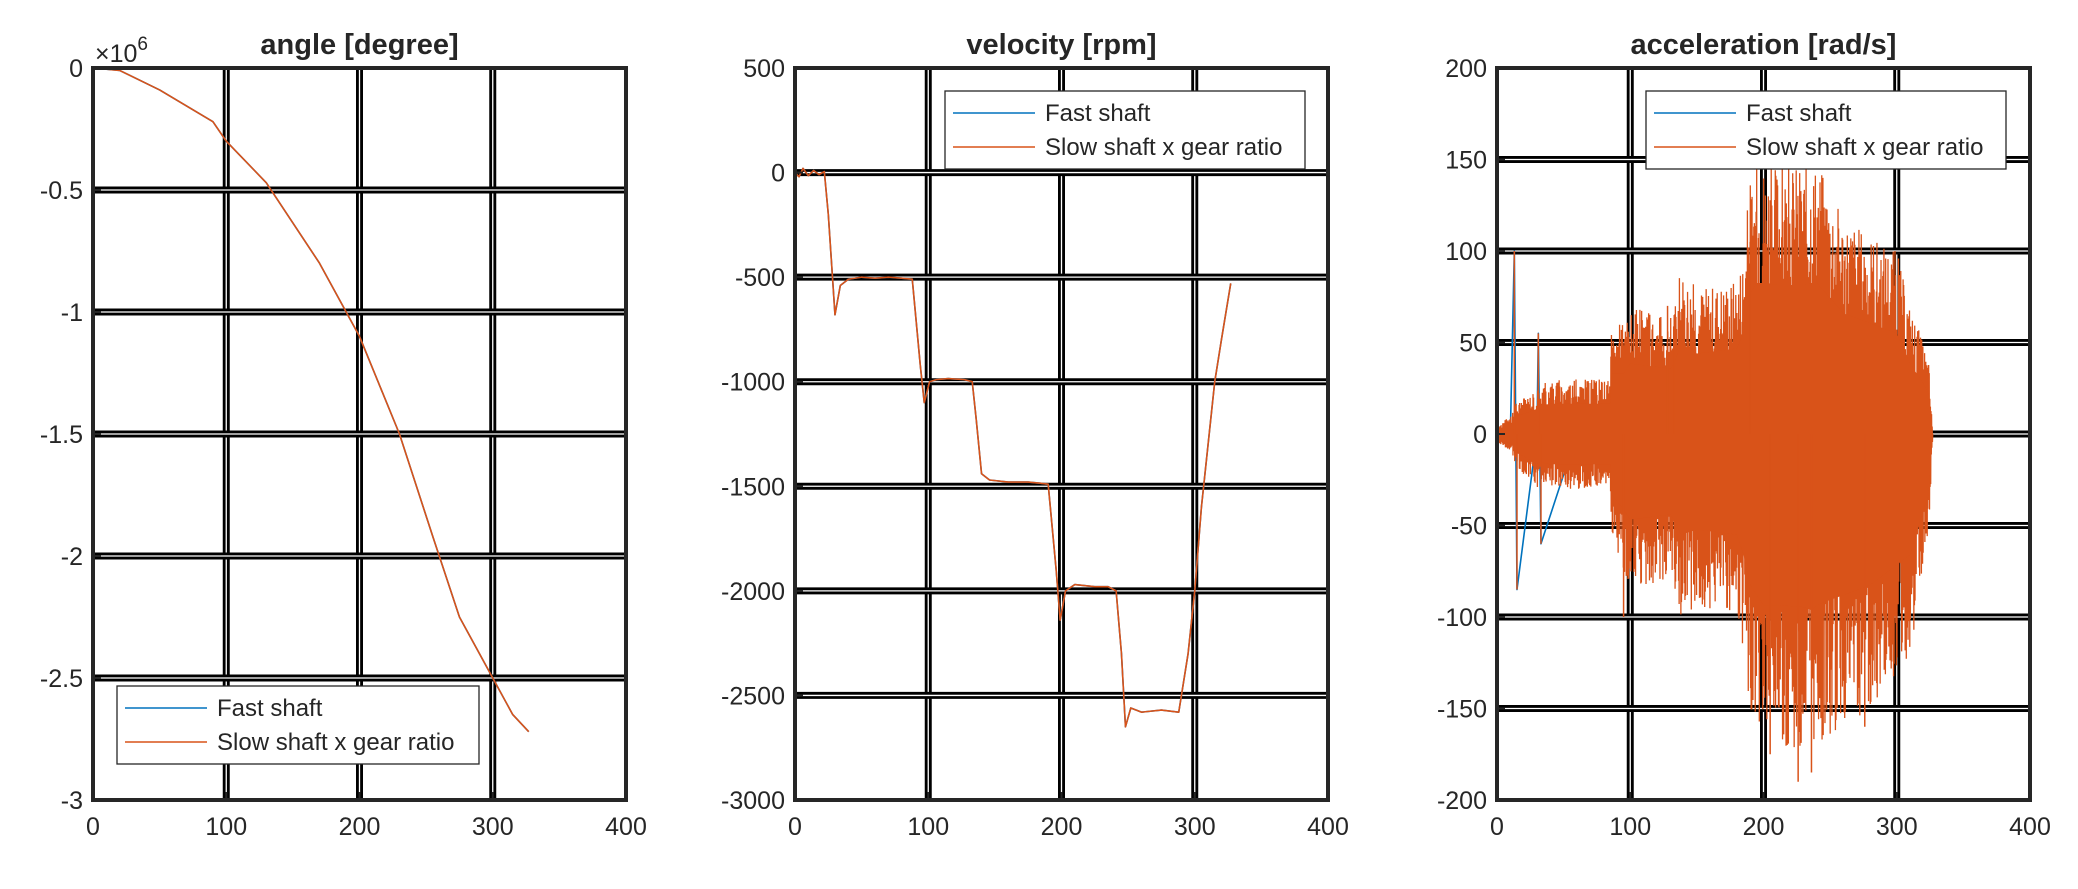  I want to click on y-tick-label: -1, so click(72, 313).